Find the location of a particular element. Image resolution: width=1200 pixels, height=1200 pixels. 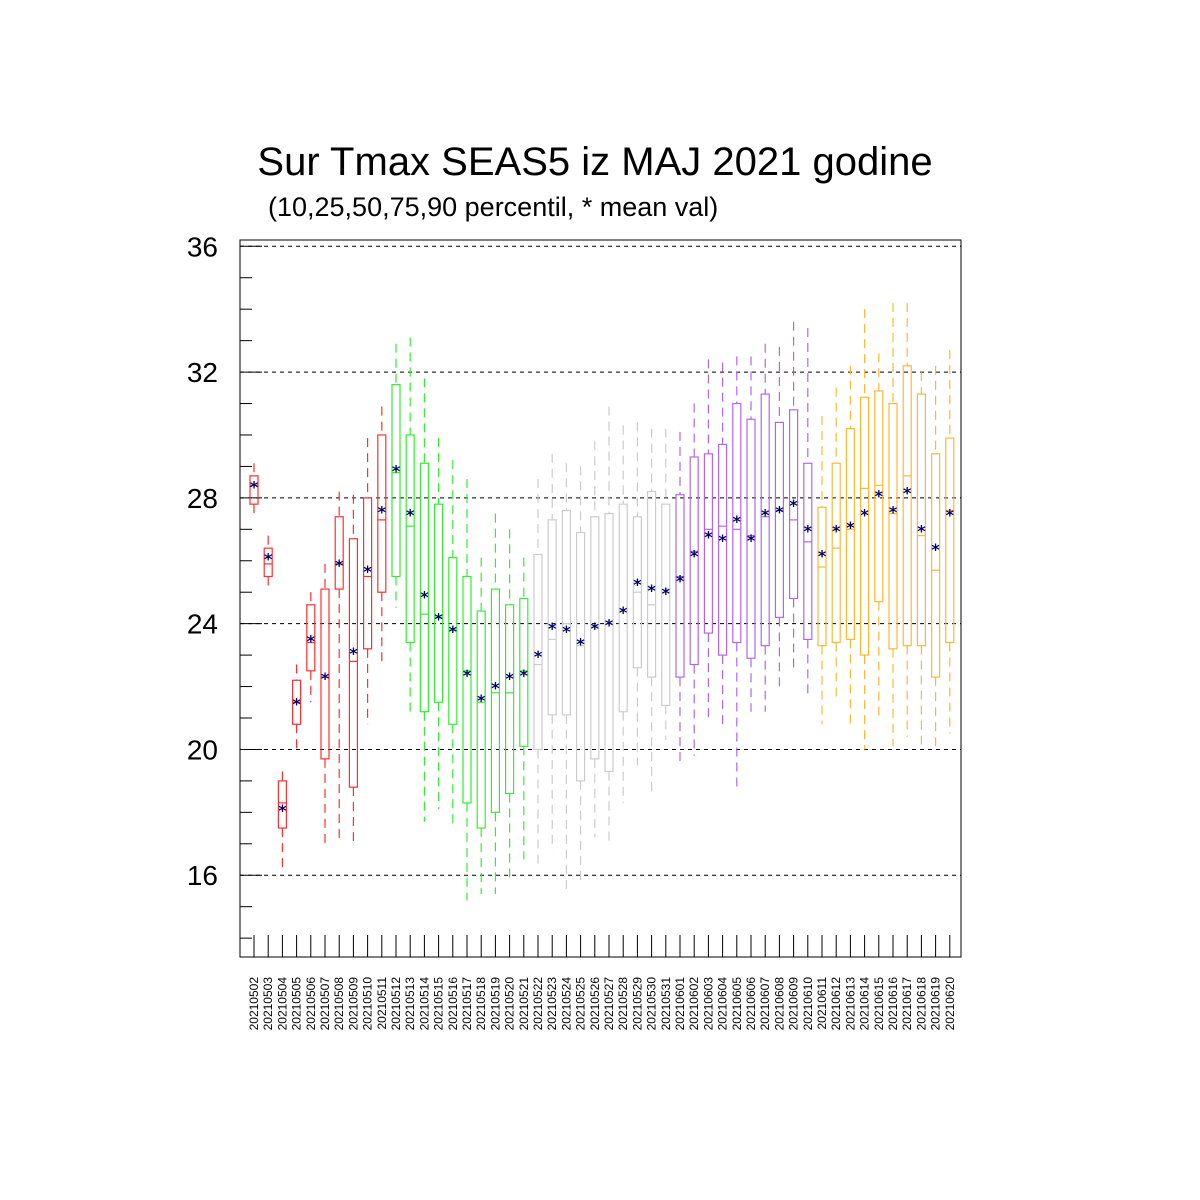

y-tick-label: 20 is located at coordinates (202, 749).